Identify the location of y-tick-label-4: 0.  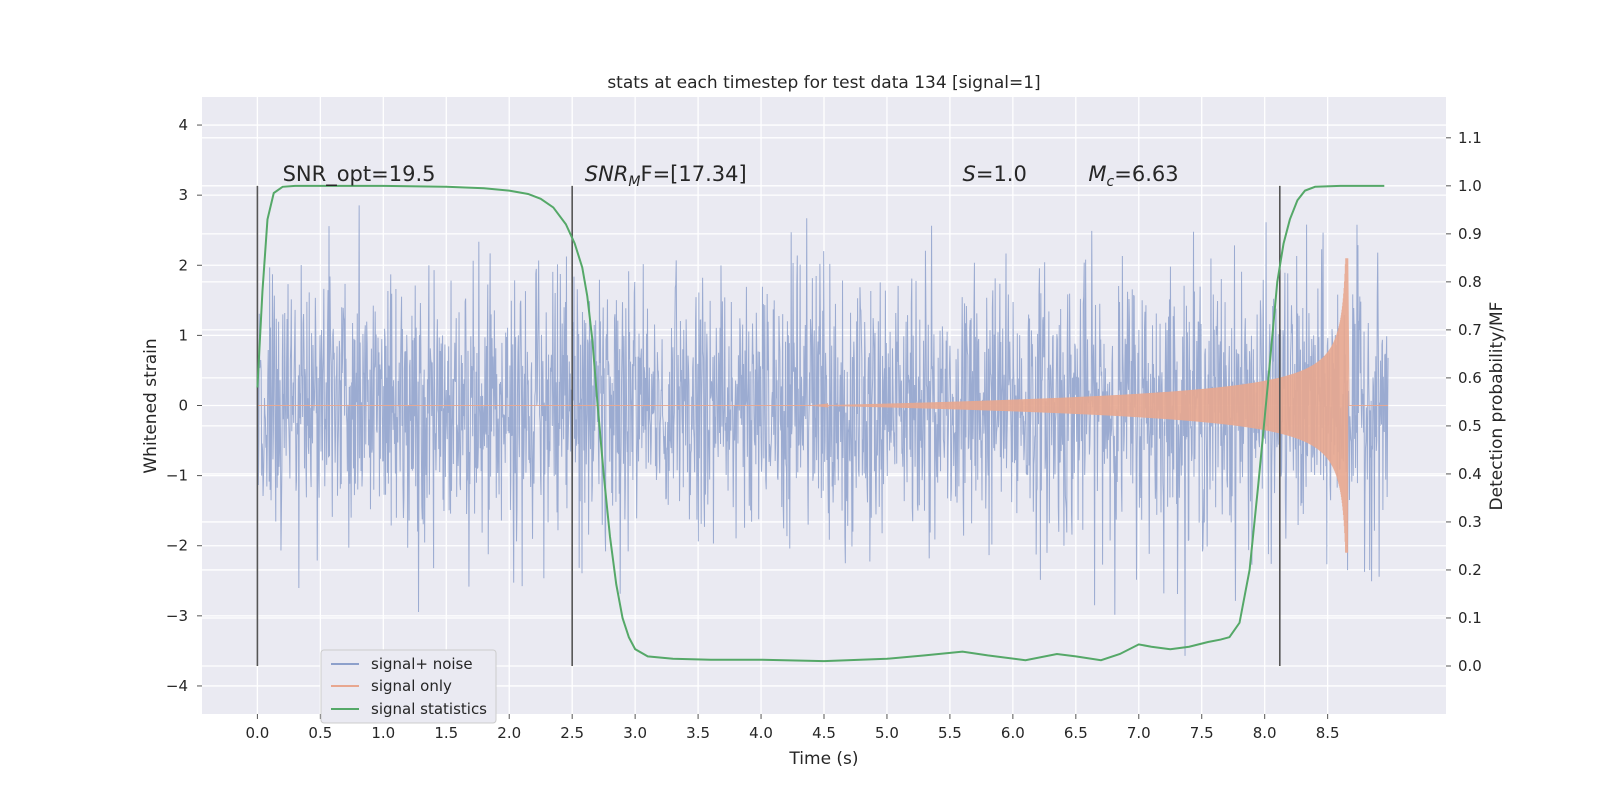
(183, 406).